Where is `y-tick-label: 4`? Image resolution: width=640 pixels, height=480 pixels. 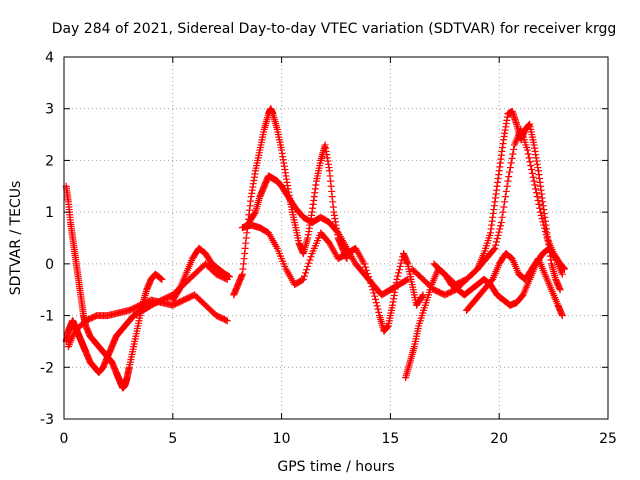 y-tick-label: 4 is located at coordinates (49, 58).